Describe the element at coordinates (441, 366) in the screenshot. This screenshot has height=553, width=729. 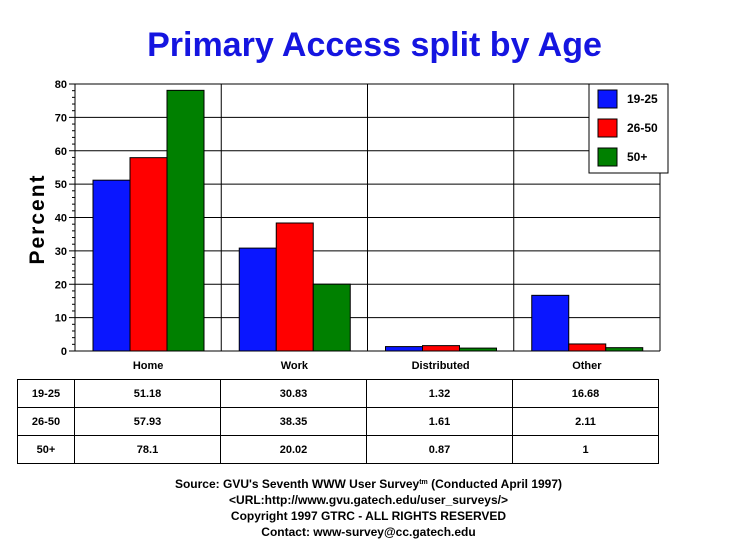
I see `x-tick-label: Distributed` at that location.